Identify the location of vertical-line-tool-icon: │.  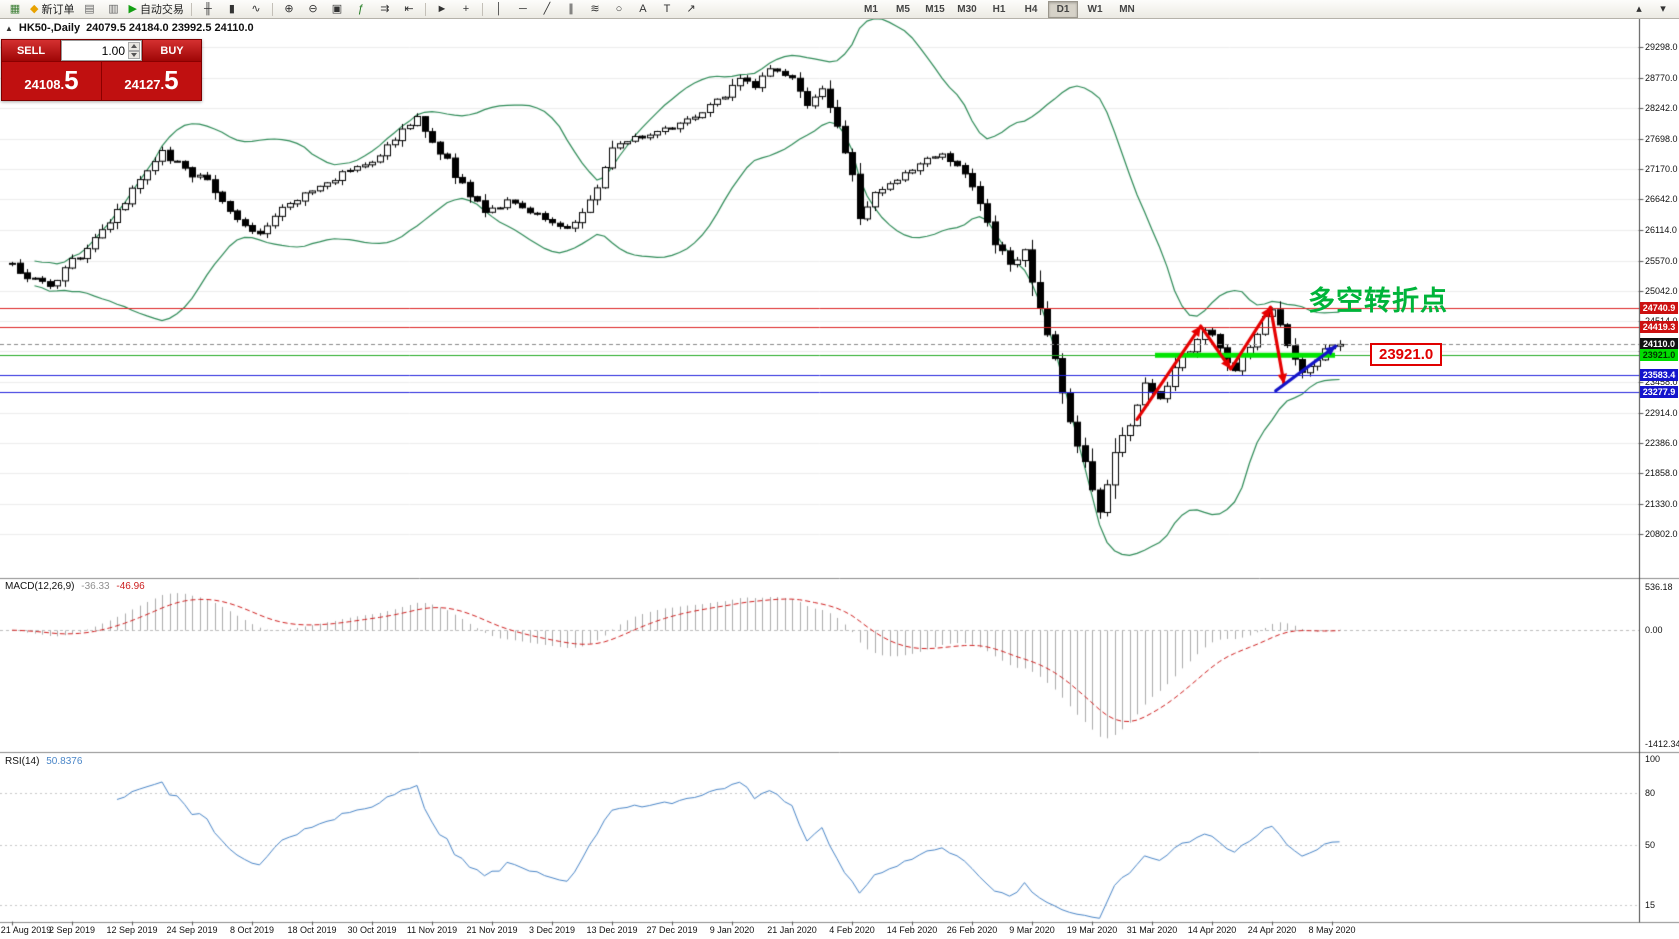
(499, 9).